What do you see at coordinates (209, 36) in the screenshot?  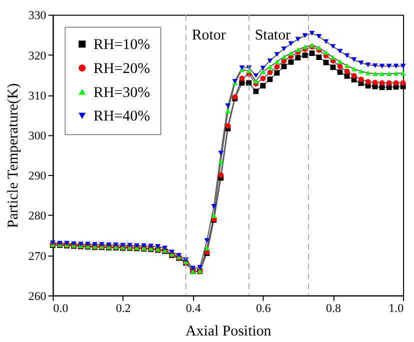 I see `annotation: Rotor` at bounding box center [209, 36].